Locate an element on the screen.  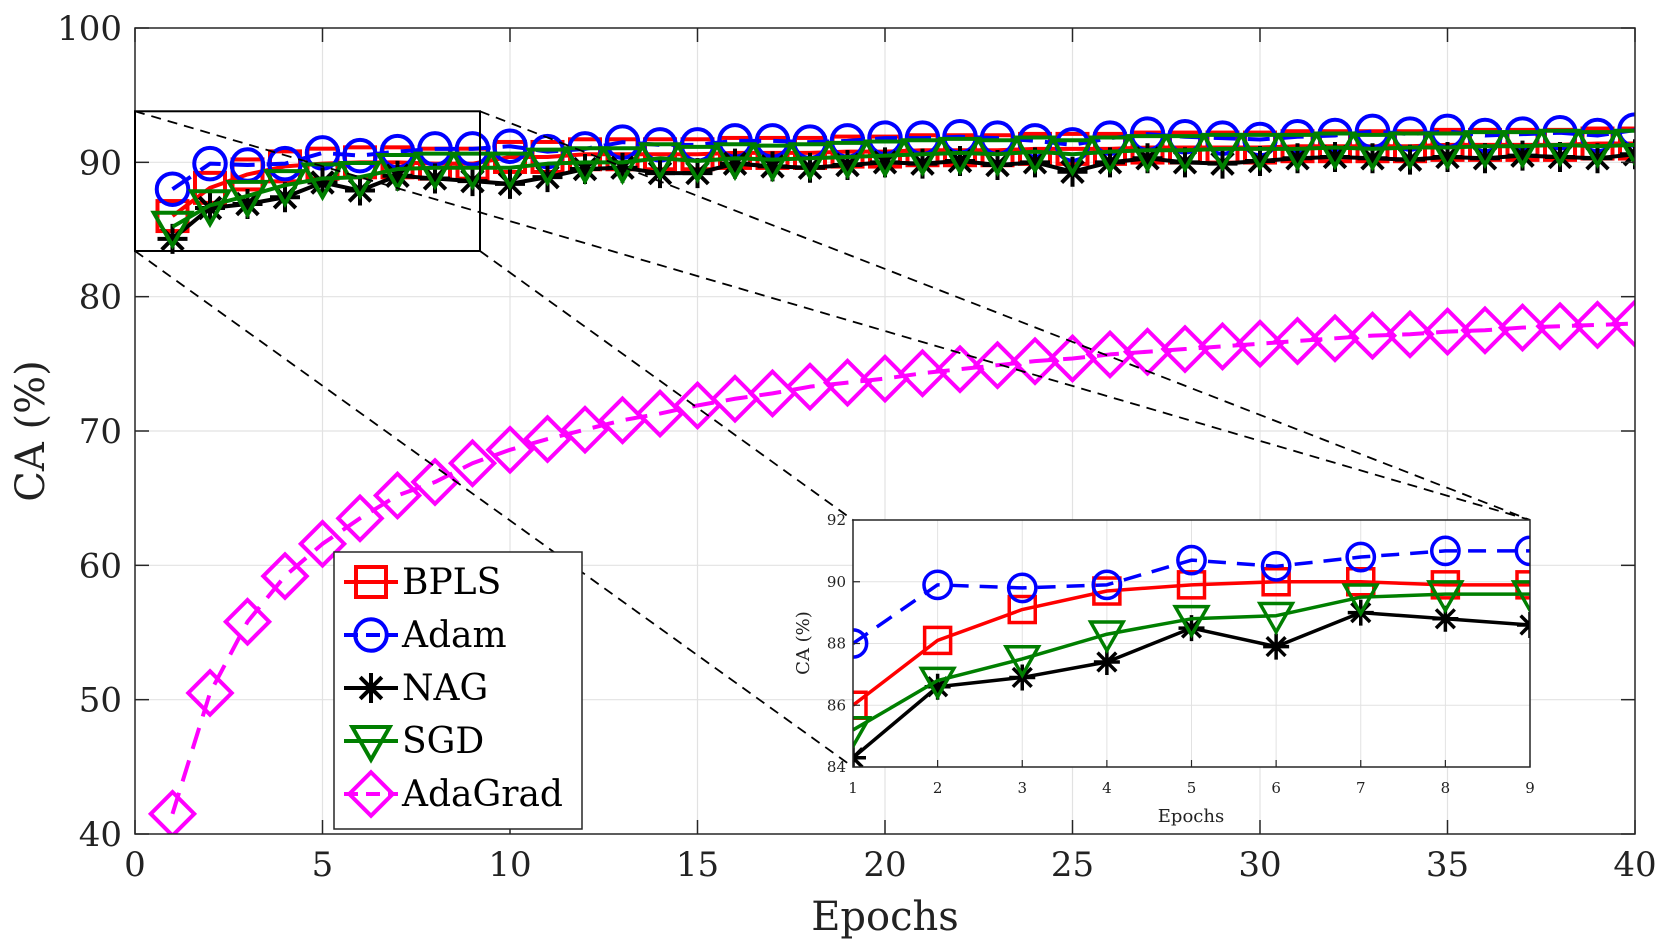
x-tick-label: 30 is located at coordinates (1259, 865).